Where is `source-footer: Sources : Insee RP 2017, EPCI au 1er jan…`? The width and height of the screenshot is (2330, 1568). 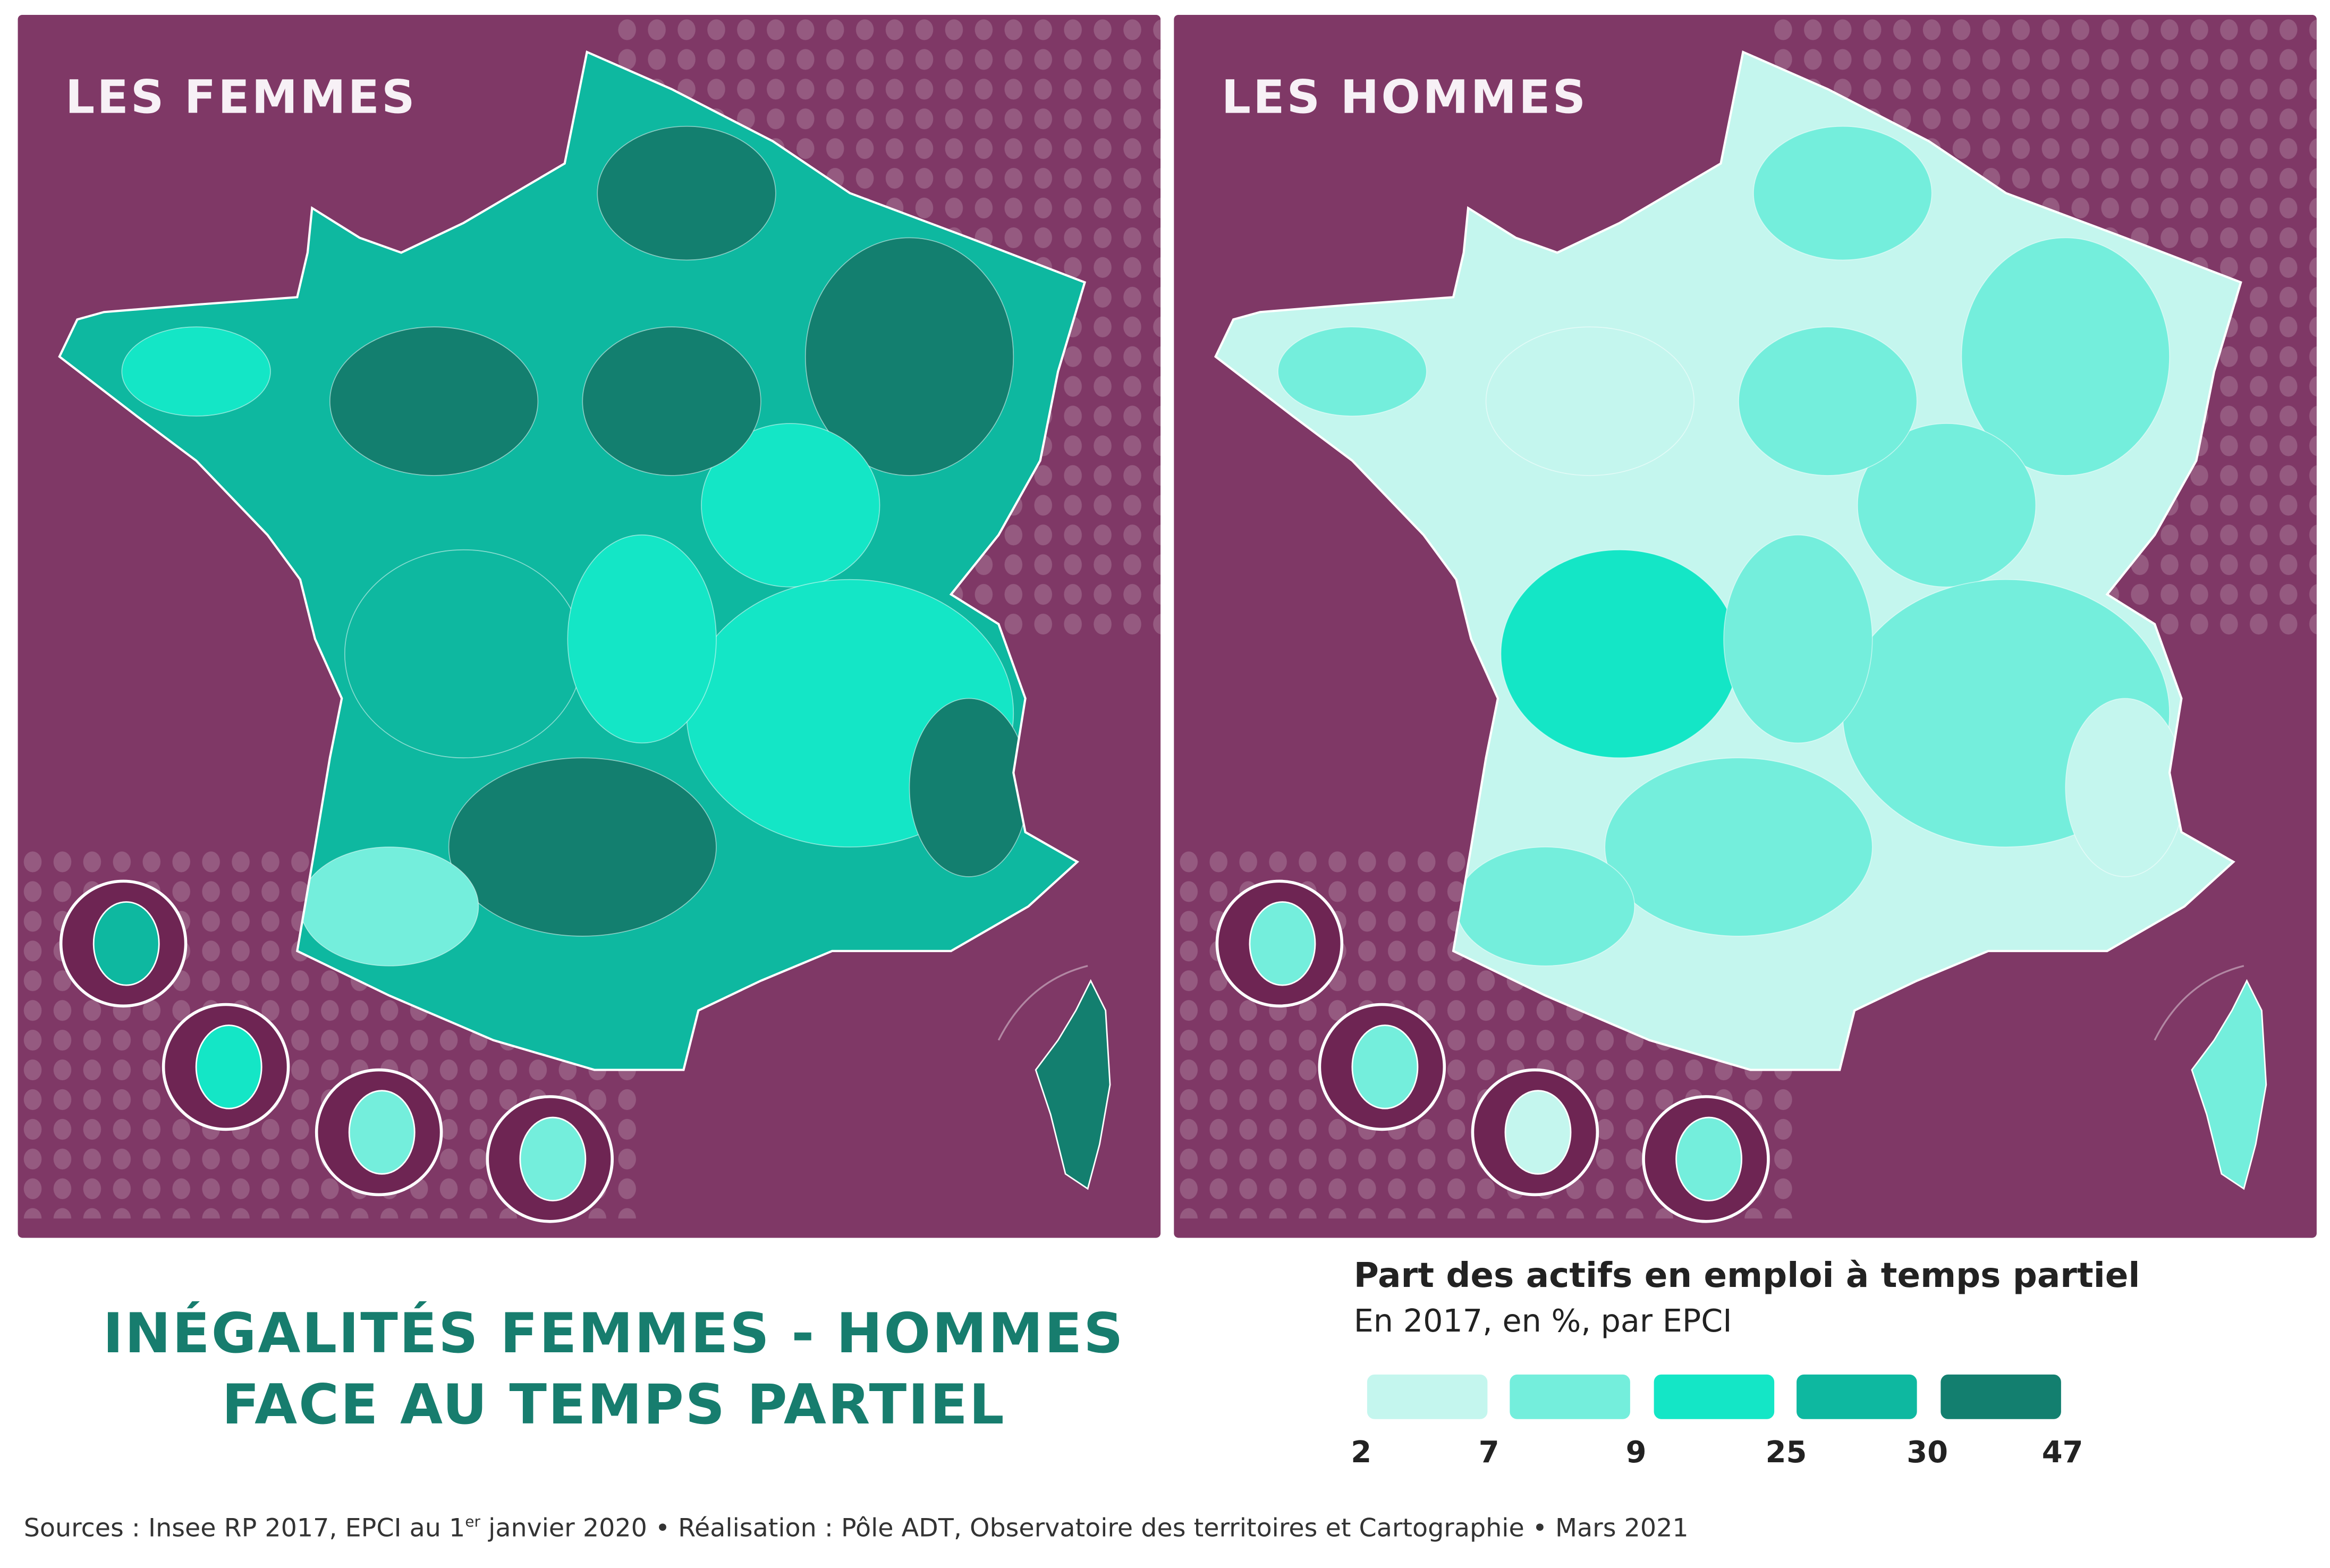 source-footer: Sources : Insee RP 2017, EPCI au 1er jan… is located at coordinates (856, 1529).